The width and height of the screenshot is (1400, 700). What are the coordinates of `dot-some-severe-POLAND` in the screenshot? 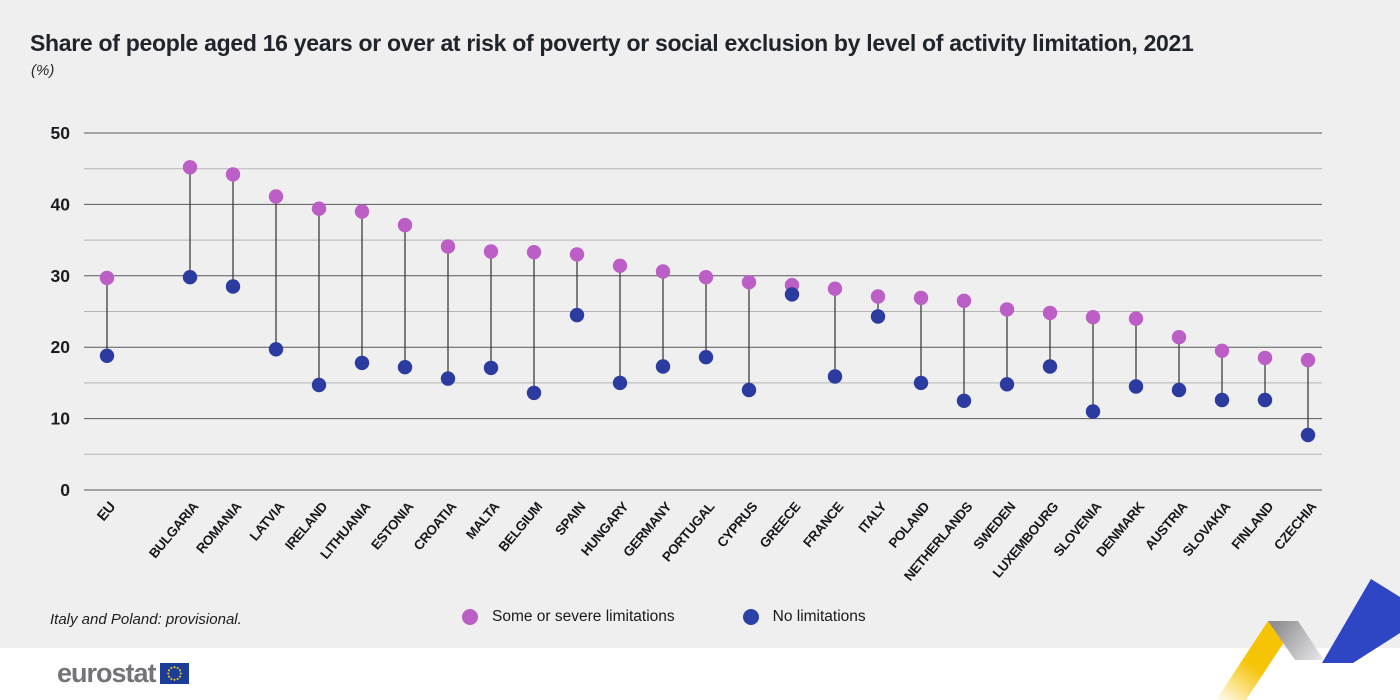 It's located at (921, 298).